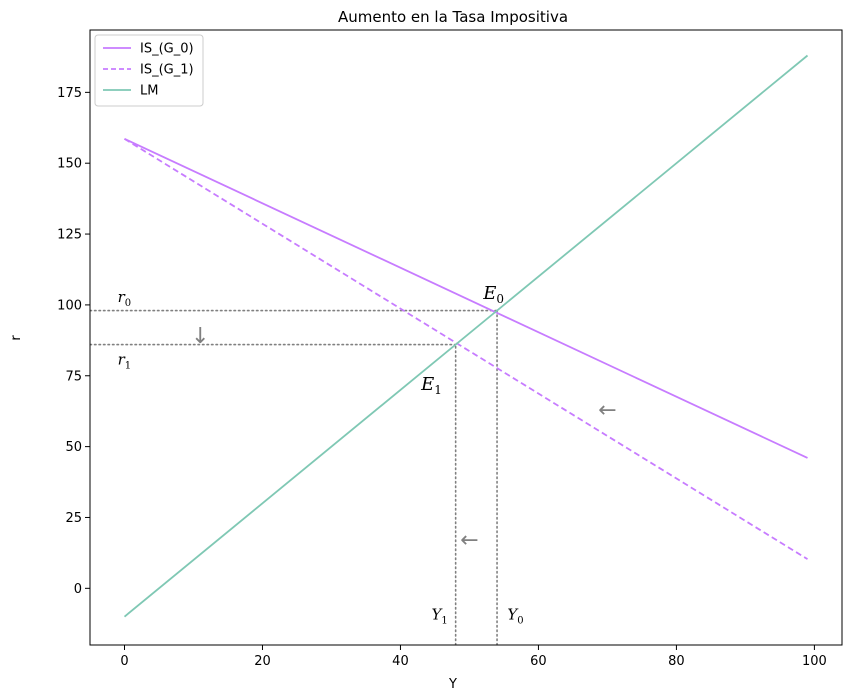 The image size is (850, 699). I want to click on chart-title: Aumento en la Tasa Impositiva, so click(453, 17).